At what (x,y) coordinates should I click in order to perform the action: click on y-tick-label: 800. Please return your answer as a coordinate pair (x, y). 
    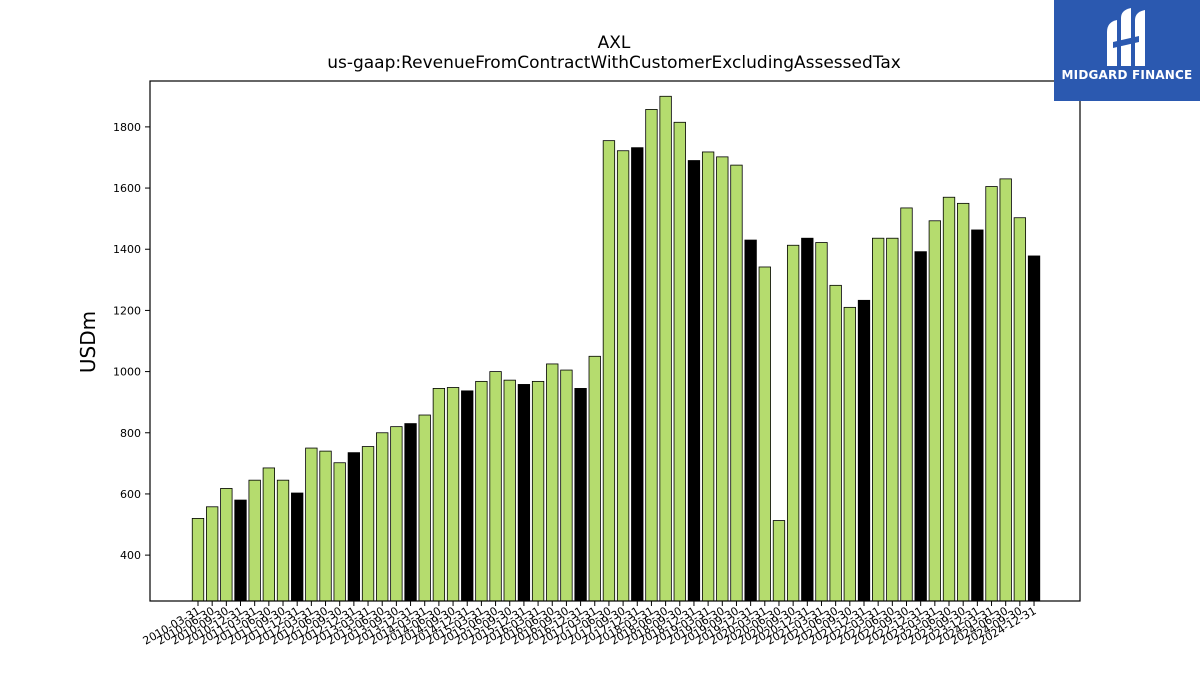
    Looking at the image, I should click on (130, 433).